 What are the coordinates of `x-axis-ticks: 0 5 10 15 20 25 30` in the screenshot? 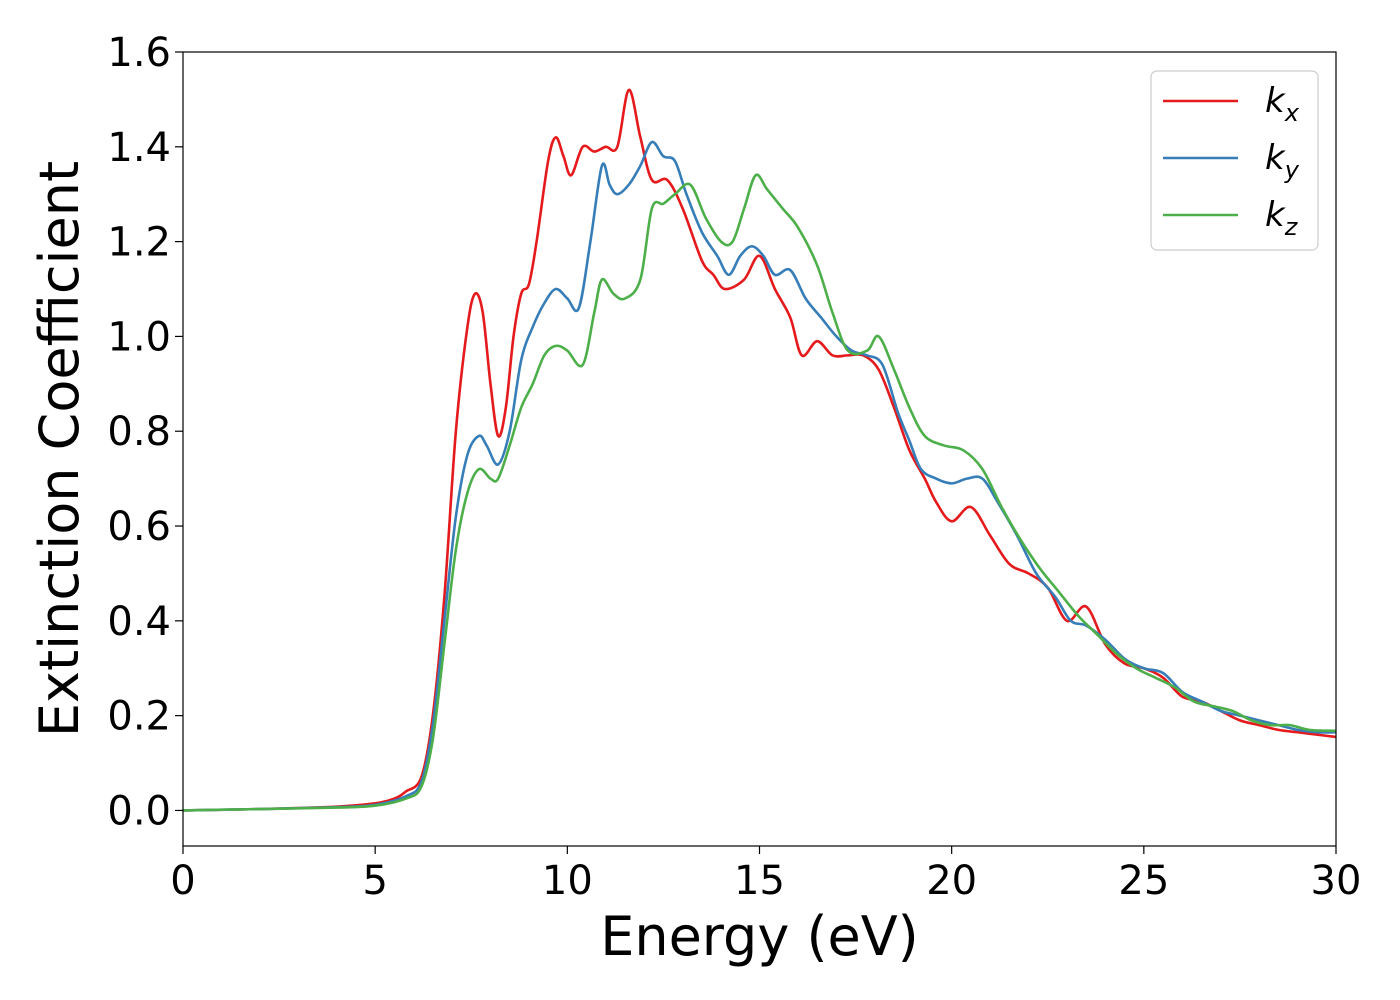 It's located at (765, 875).